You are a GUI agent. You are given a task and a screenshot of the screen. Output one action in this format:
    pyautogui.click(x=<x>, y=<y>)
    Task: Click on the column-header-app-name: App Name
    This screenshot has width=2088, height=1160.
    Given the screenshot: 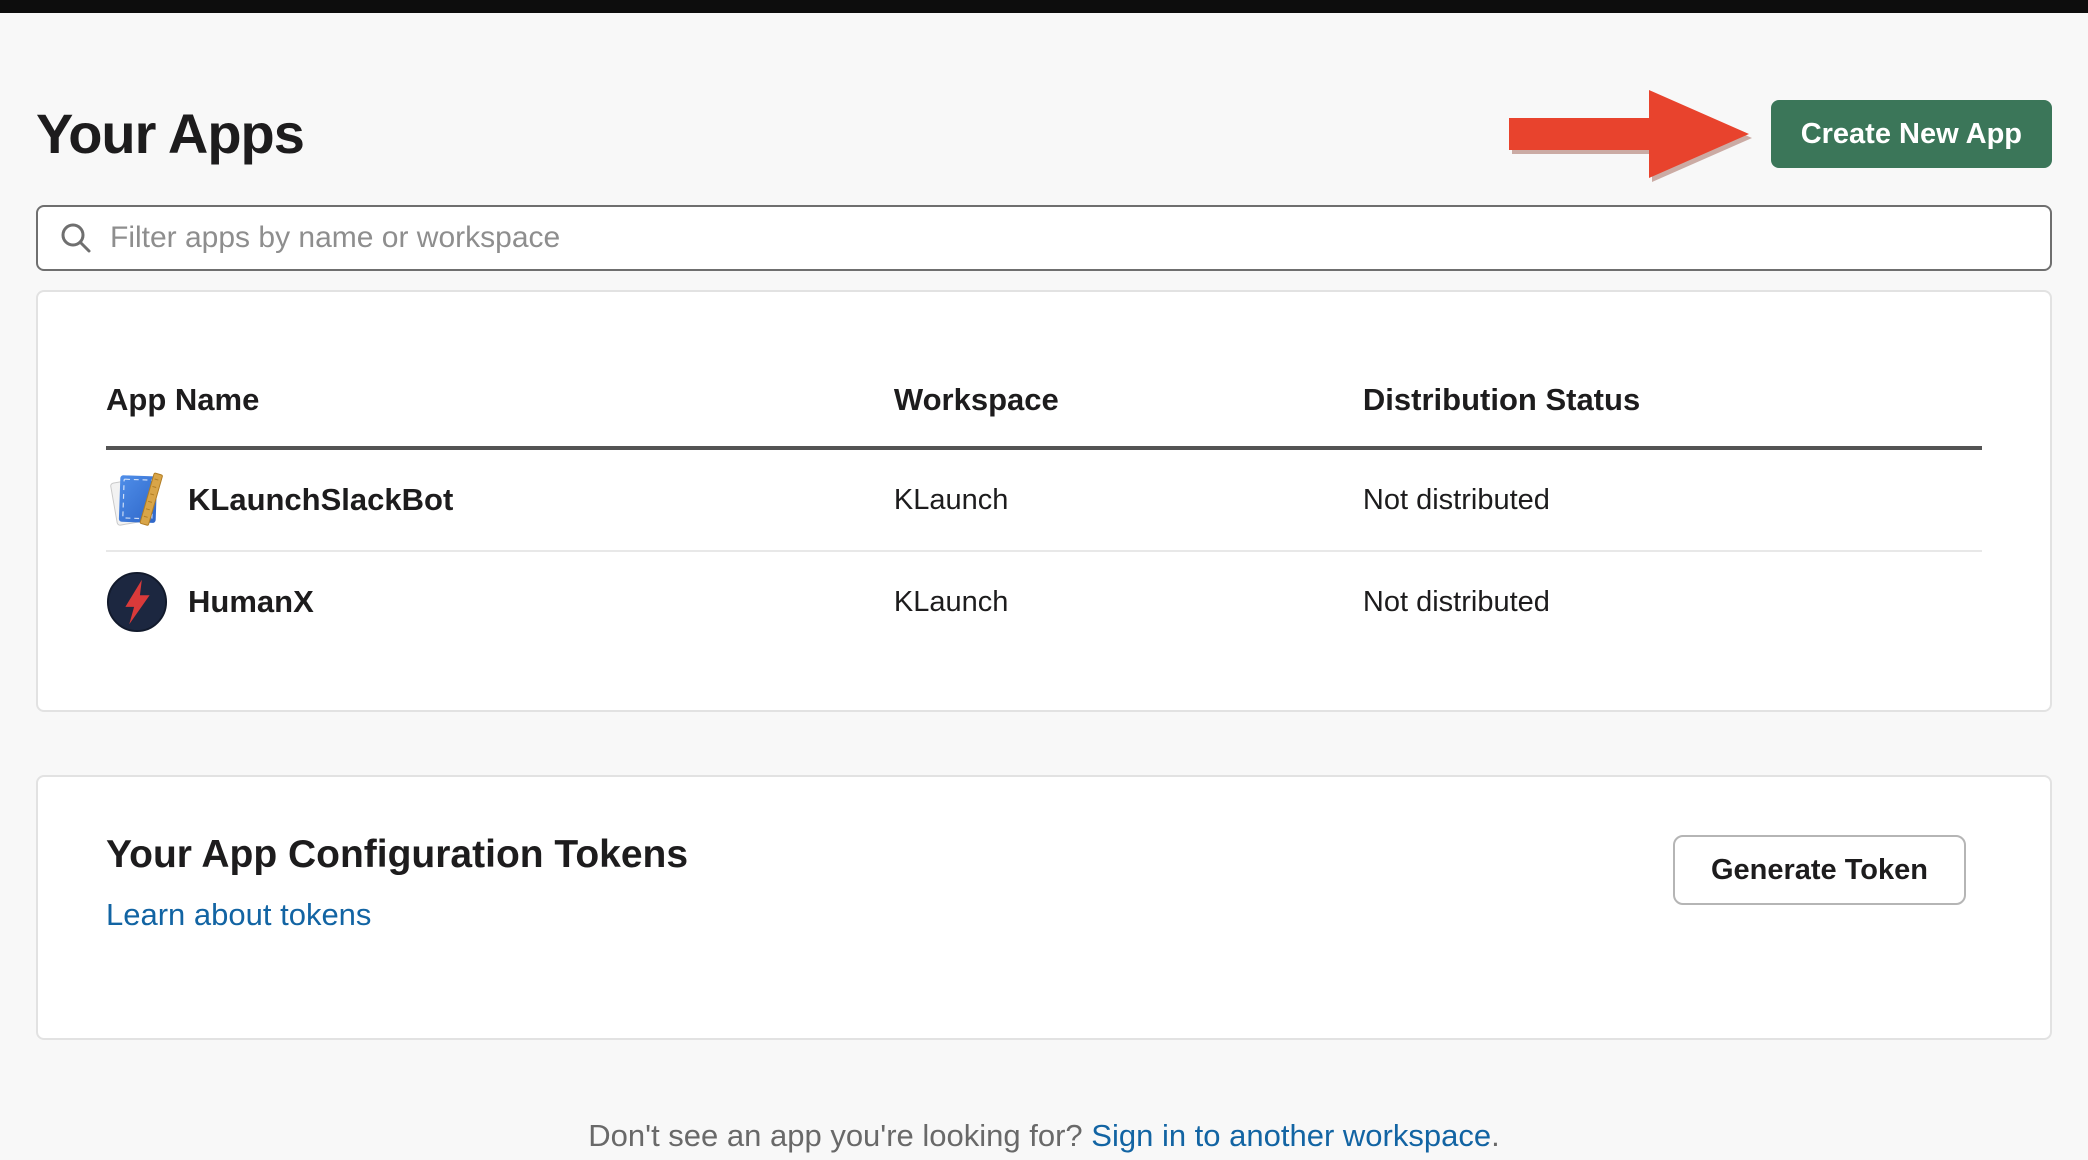 What is the action you would take?
    pyautogui.click(x=500, y=371)
    